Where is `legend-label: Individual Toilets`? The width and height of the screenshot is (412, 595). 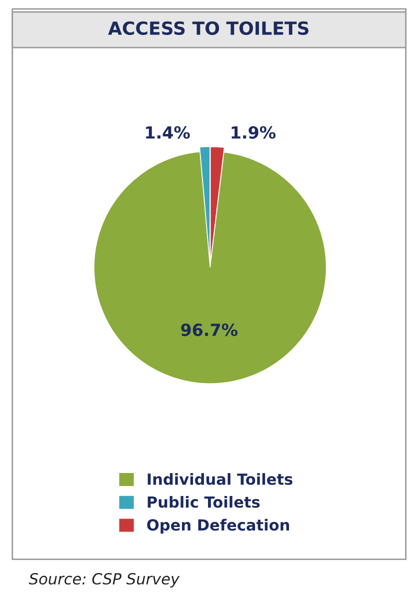
legend-label: Individual Toilets is located at coordinates (220, 479).